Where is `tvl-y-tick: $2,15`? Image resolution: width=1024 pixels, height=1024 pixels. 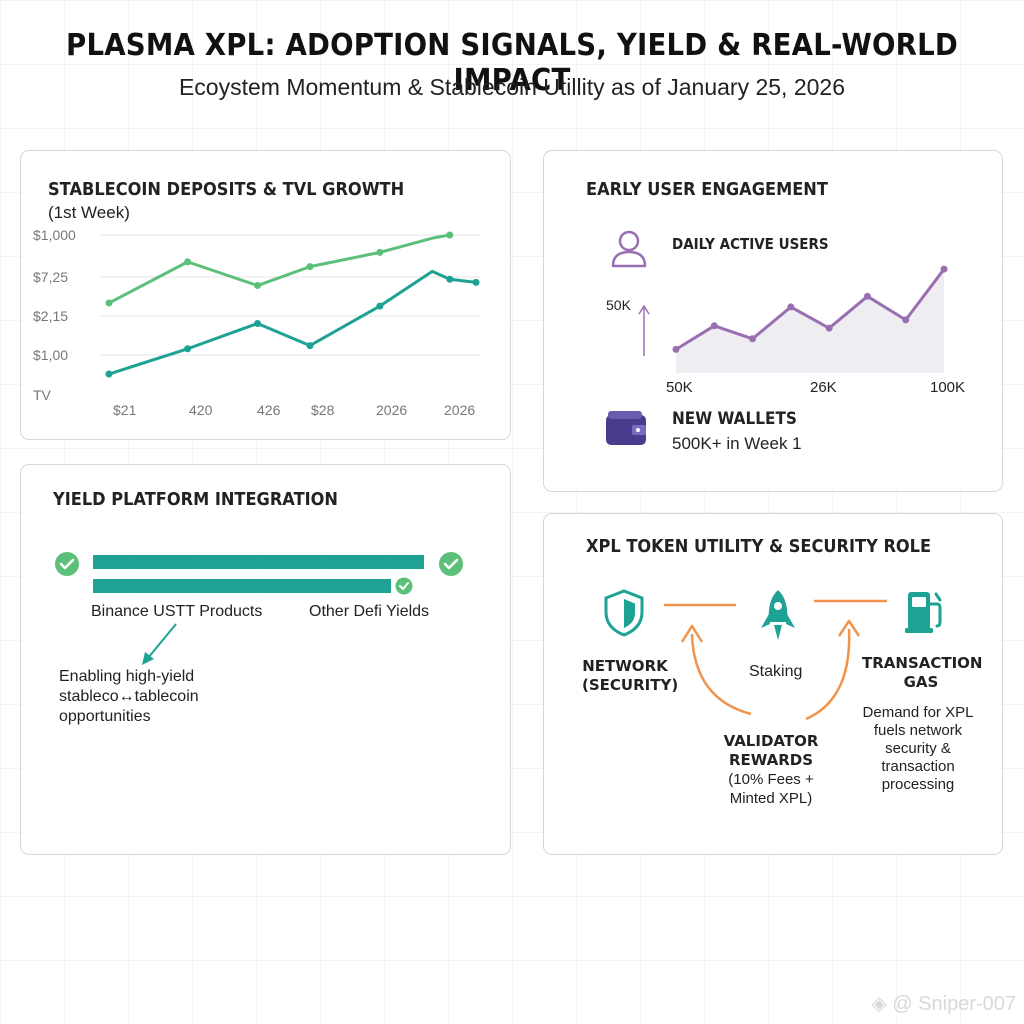
tvl-y-tick: $2,15 is located at coordinates (50, 316).